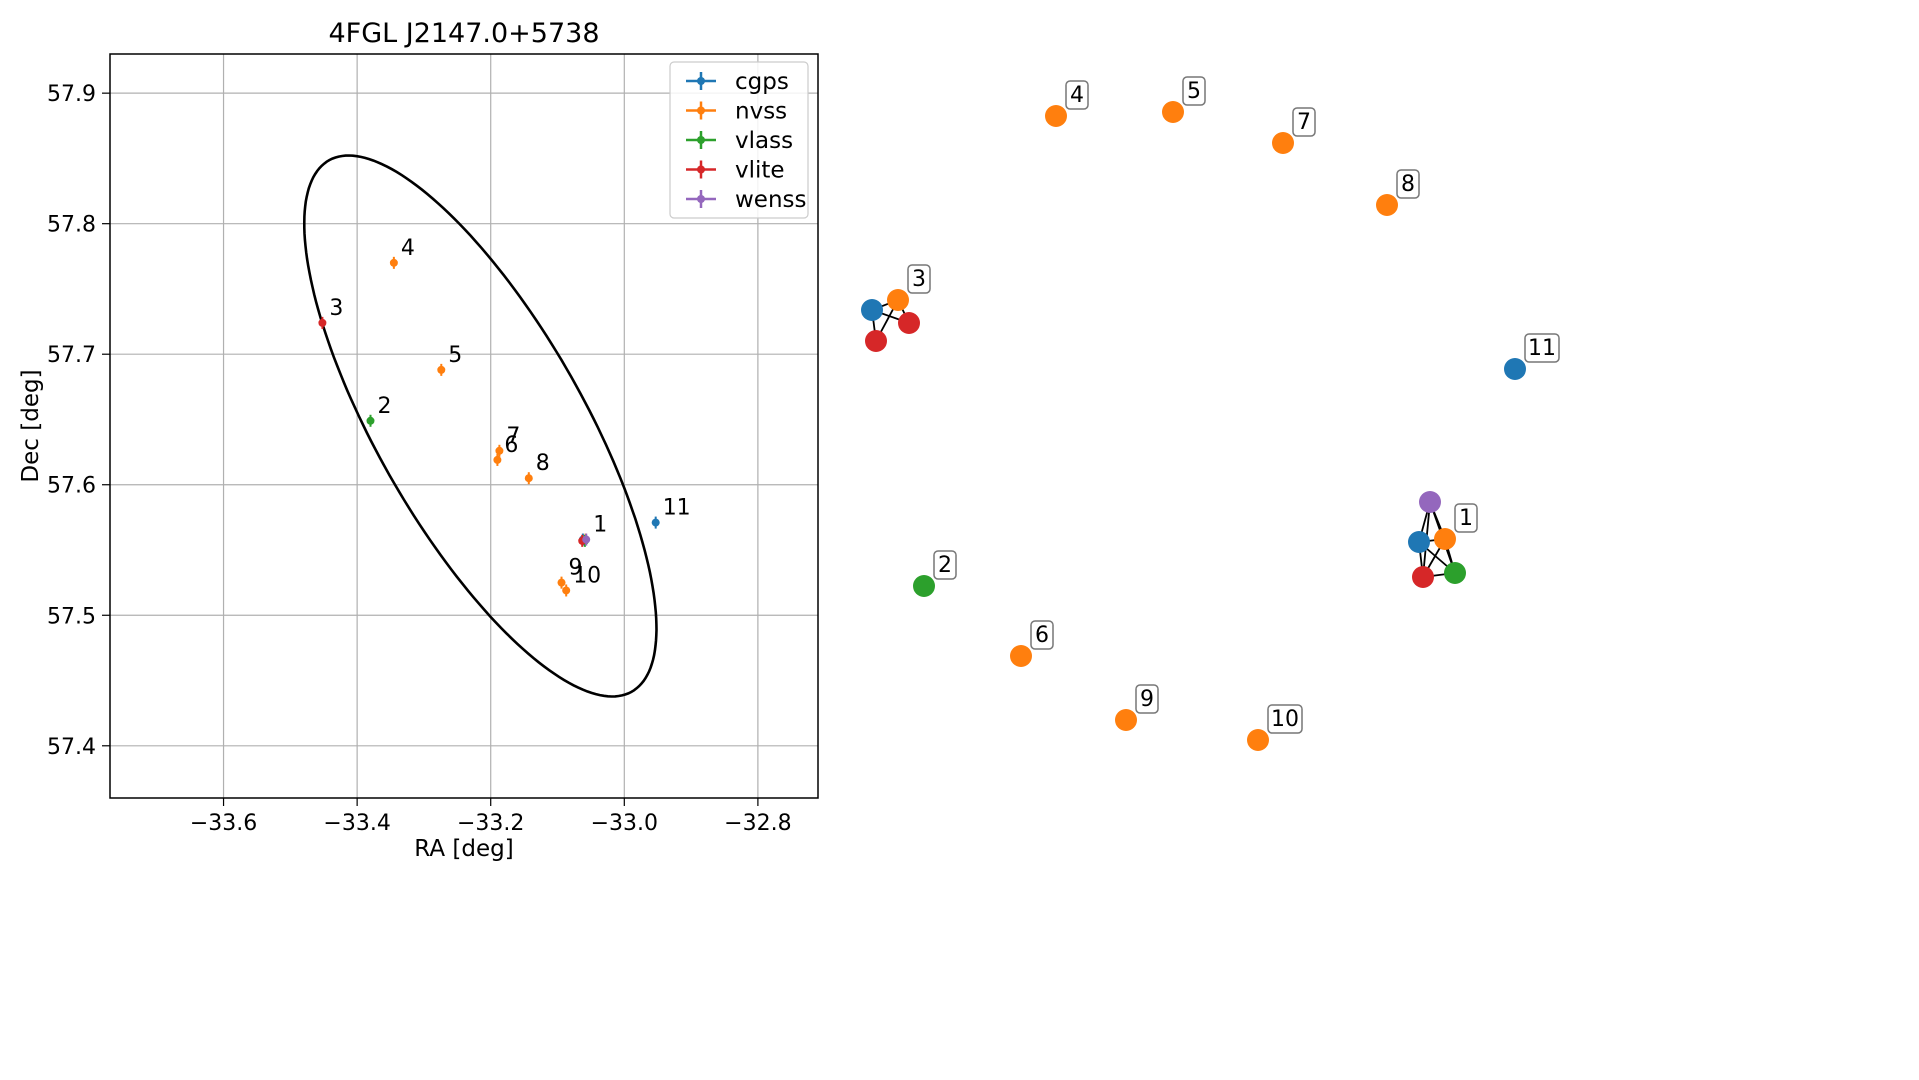  Describe the element at coordinates (543, 463) in the screenshot. I see `point-label: 8` at that location.